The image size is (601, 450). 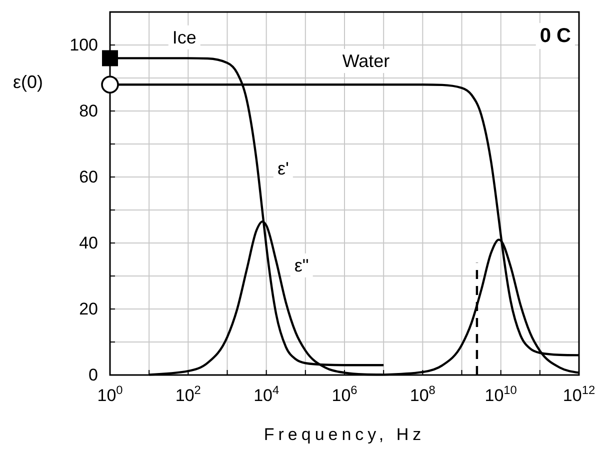 I want to click on y-tick-label: 40, so click(x=88, y=242).